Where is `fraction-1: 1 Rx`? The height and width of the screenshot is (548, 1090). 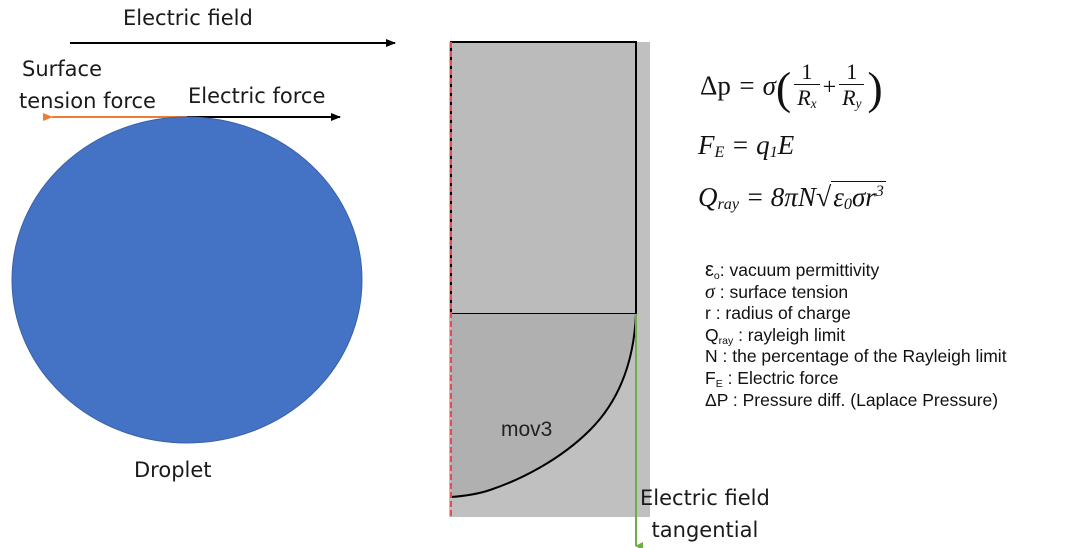 fraction-1: 1 Rx is located at coordinates (807, 88).